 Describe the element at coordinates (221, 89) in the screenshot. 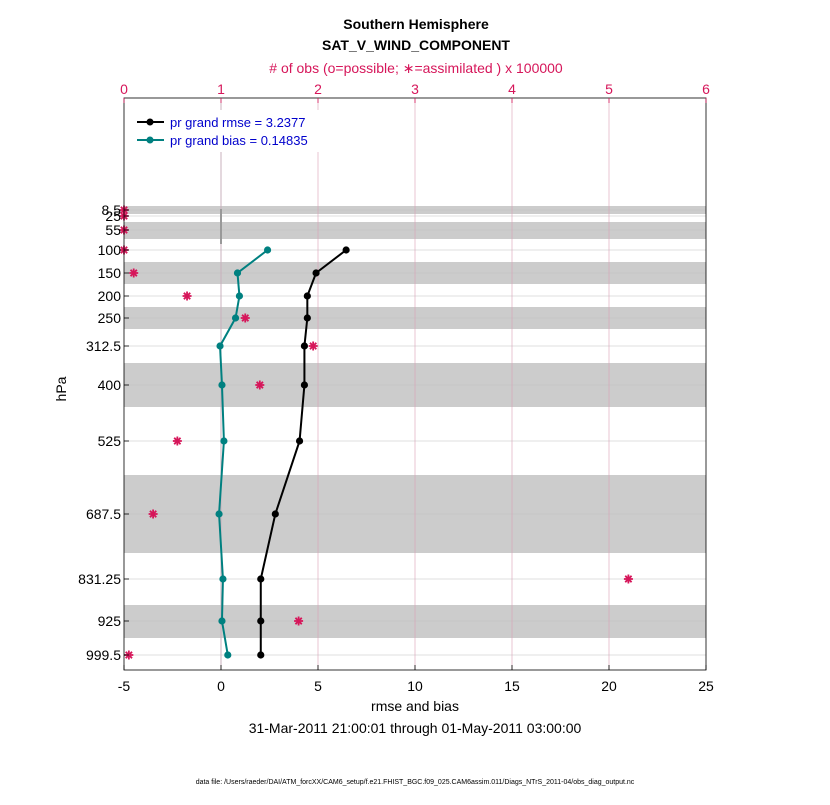

I see `top-tick-label-1: 1` at that location.